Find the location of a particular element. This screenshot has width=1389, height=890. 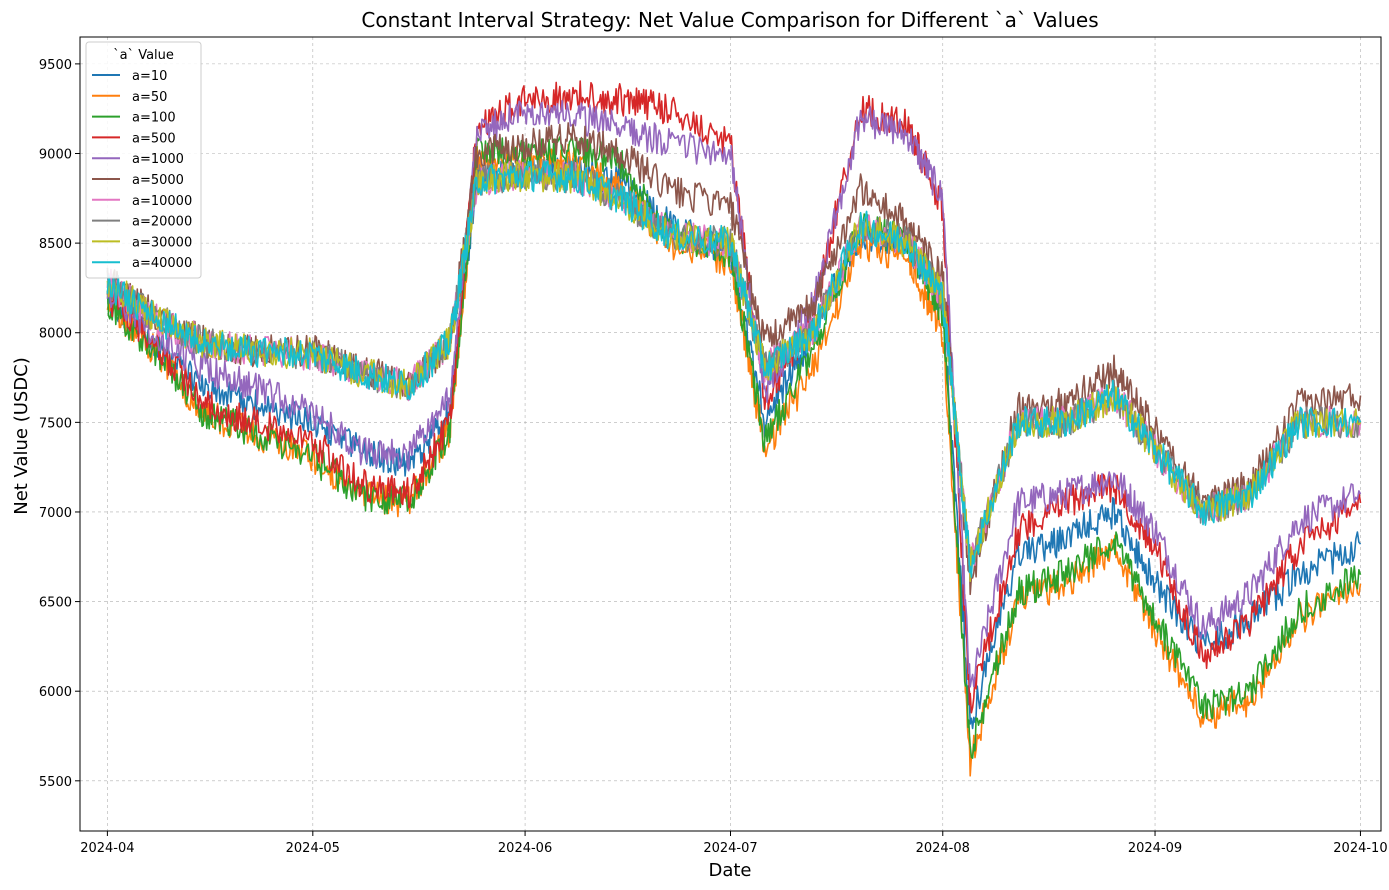

y-axis-ticks: 5500 6000 6500 7000 7500 8000 8500 9000 9500 is located at coordinates (59, 424).